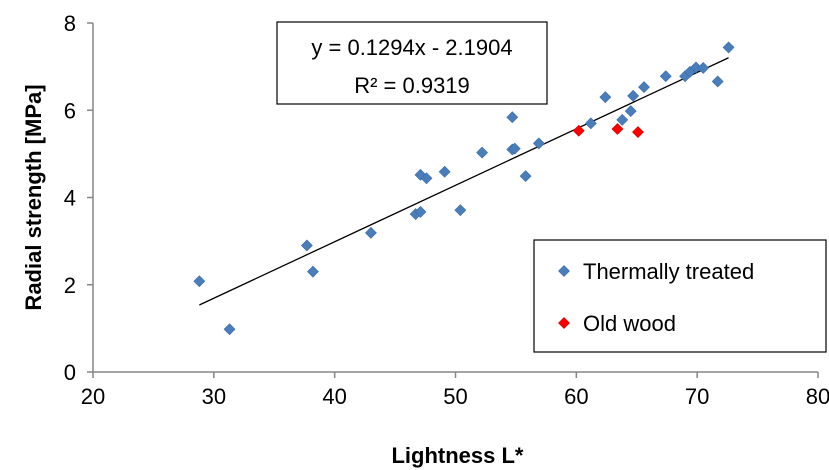  What do you see at coordinates (411, 47) in the screenshot?
I see `trendline-equation: y = 0.1294x - 2.1904` at bounding box center [411, 47].